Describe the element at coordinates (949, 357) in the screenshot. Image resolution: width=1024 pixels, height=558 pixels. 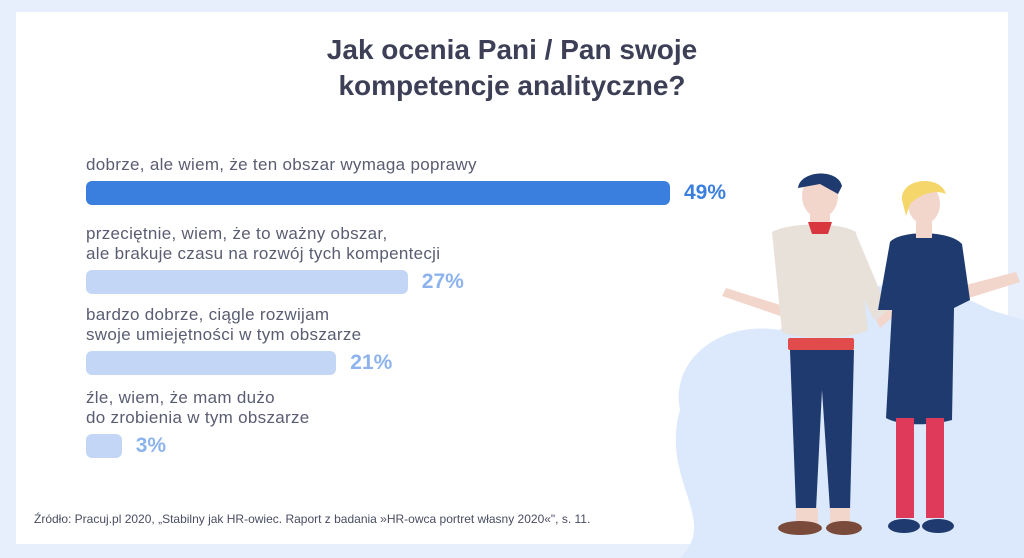
I see `woman-figure` at that location.